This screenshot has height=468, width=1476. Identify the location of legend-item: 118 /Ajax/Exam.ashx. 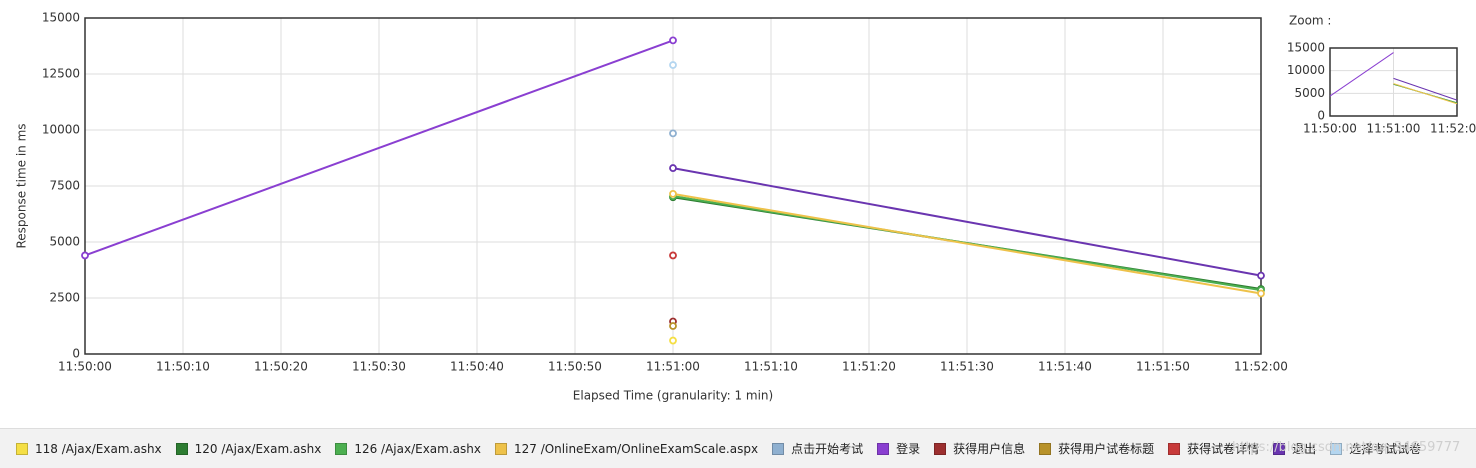
(89, 449).